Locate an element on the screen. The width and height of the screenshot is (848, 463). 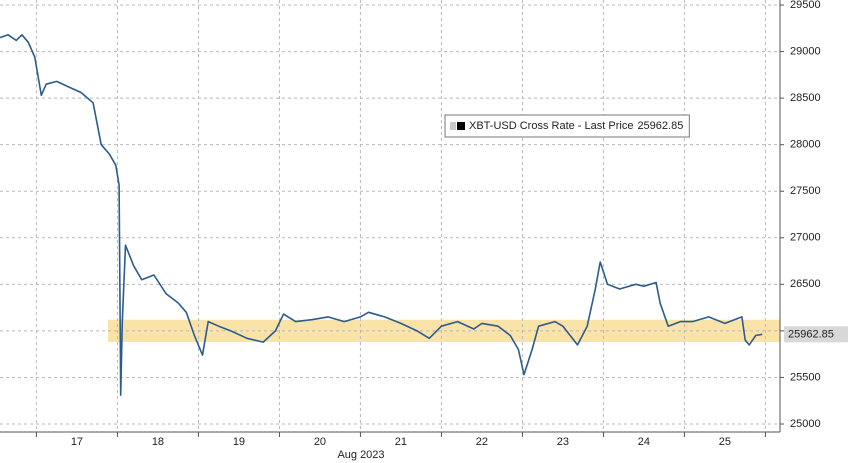
last-price-tag is located at coordinates (816, 334).